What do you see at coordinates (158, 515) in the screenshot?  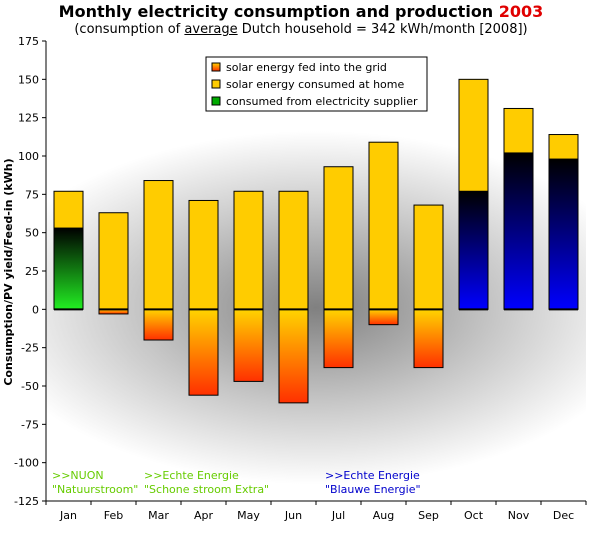 I see `x-tick-label: Mar` at bounding box center [158, 515].